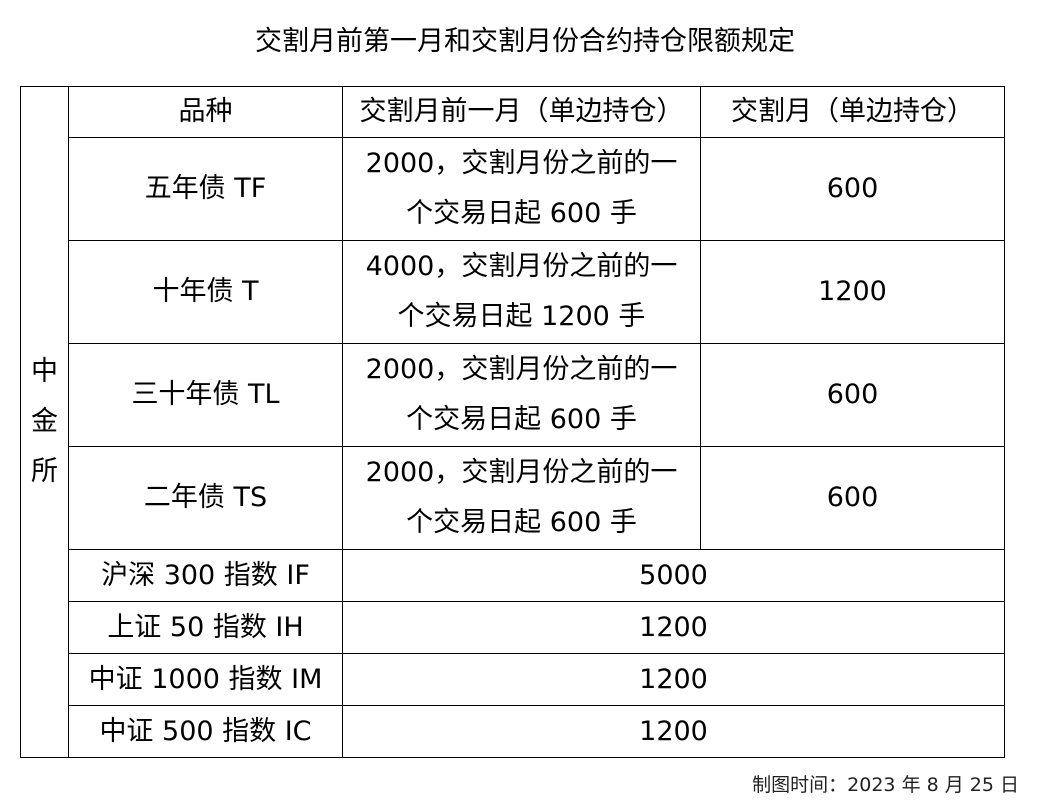  What do you see at coordinates (525, 41) in the screenshot?
I see `page-title: 交割月前第一月和交割月份合约持仓限额规定` at bounding box center [525, 41].